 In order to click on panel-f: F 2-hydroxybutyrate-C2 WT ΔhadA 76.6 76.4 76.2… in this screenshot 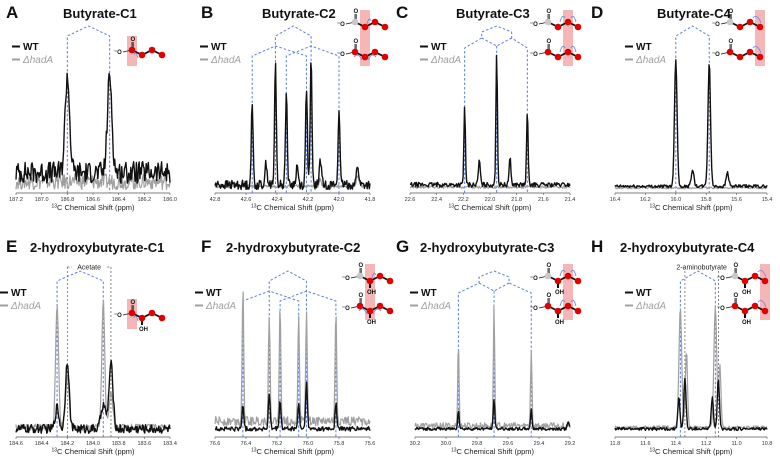, I will do `click(294, 346)`.